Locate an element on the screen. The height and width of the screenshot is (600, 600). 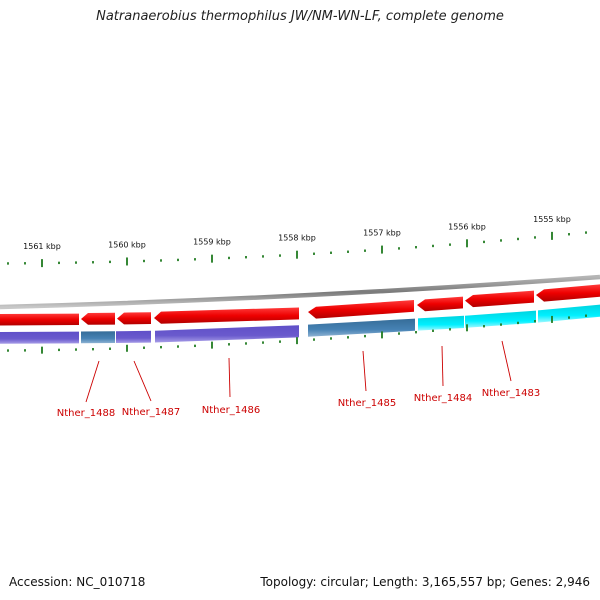
gene-label: Nther_1485 is located at coordinates (367, 403).